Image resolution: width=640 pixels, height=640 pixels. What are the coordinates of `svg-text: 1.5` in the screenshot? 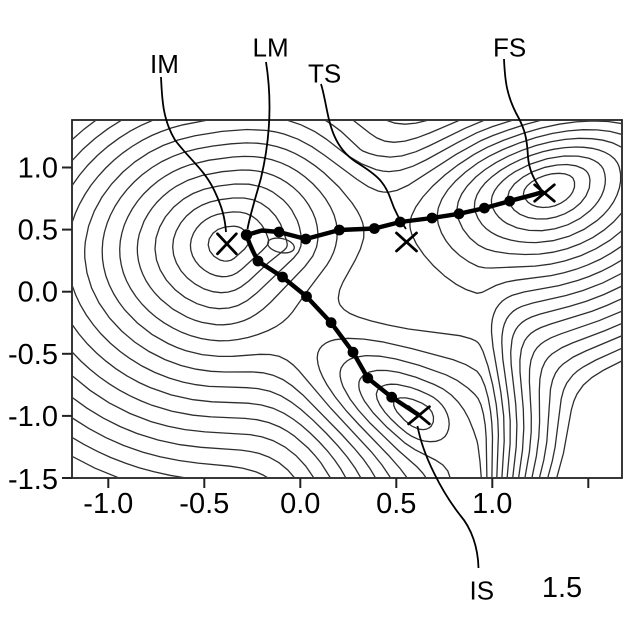 It's located at (562, 588).